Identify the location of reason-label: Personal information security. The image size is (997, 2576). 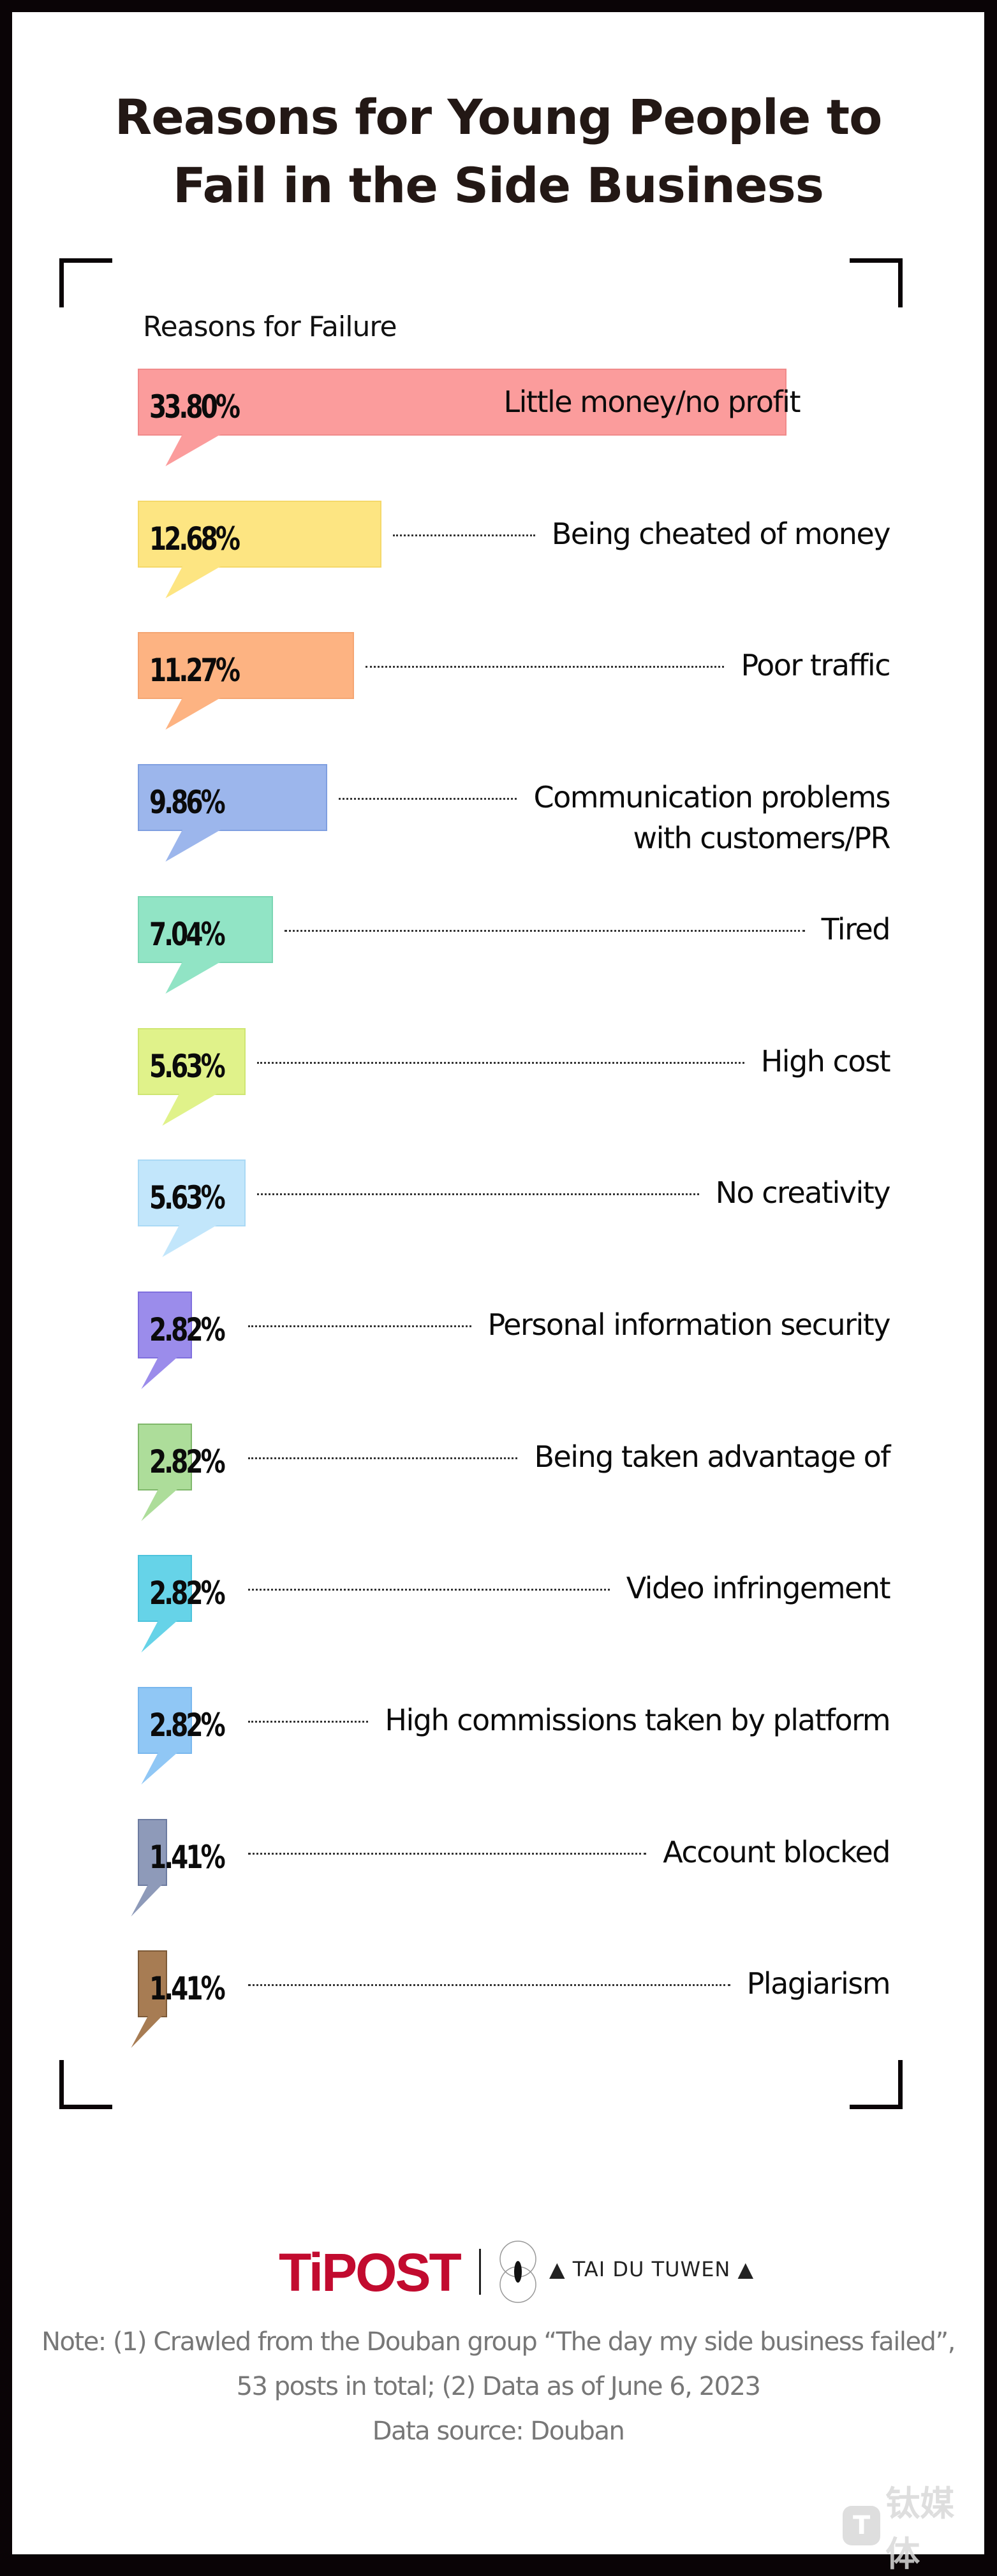
(689, 1324).